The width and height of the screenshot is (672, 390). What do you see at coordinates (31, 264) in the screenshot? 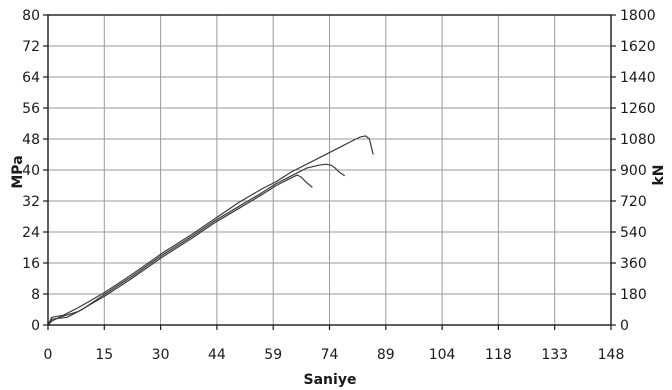
I see `y-tick-label: 16` at bounding box center [31, 264].